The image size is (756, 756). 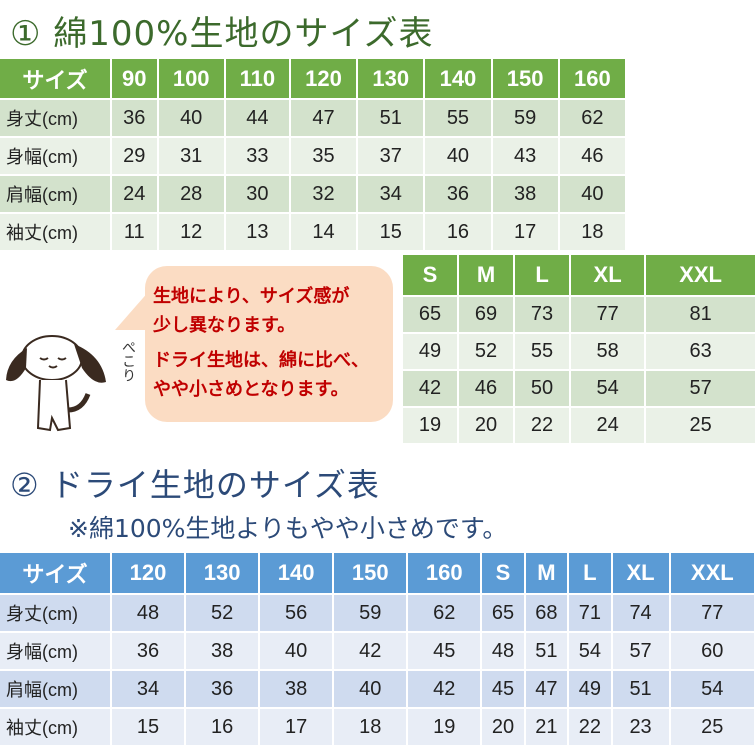 I want to click on value-cell: 33, so click(x=257, y=156).